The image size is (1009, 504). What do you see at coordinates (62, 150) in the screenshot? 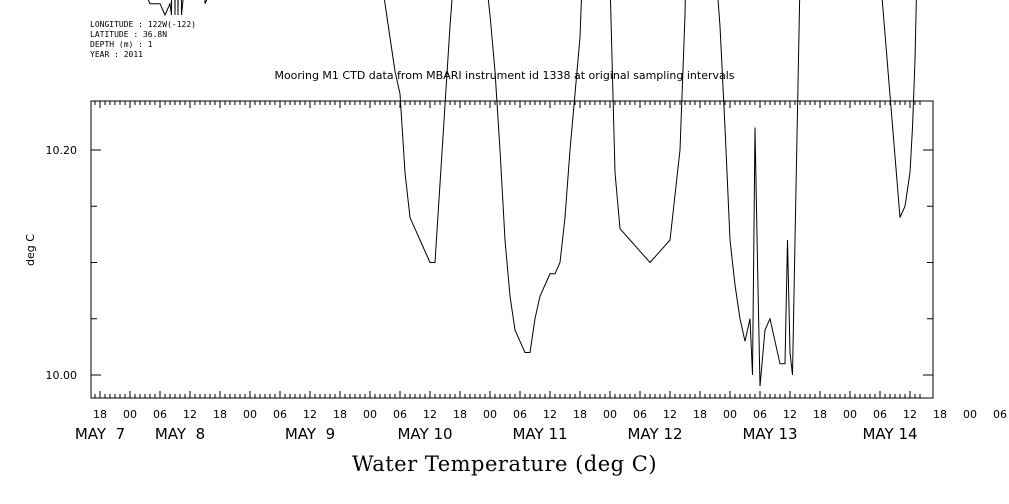
I see `y-tick-label: 10.20` at bounding box center [62, 150].